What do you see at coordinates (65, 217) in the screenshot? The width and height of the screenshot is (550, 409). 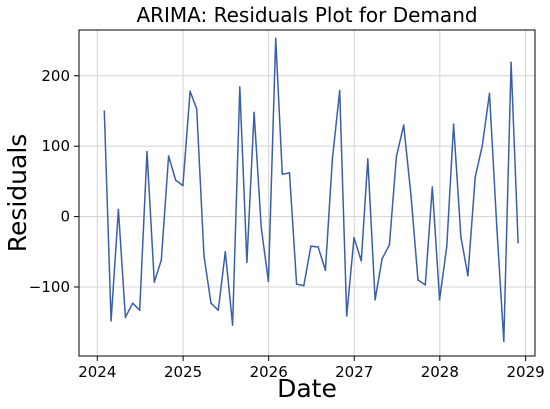 I see `y-tick-label: 0` at bounding box center [65, 217].